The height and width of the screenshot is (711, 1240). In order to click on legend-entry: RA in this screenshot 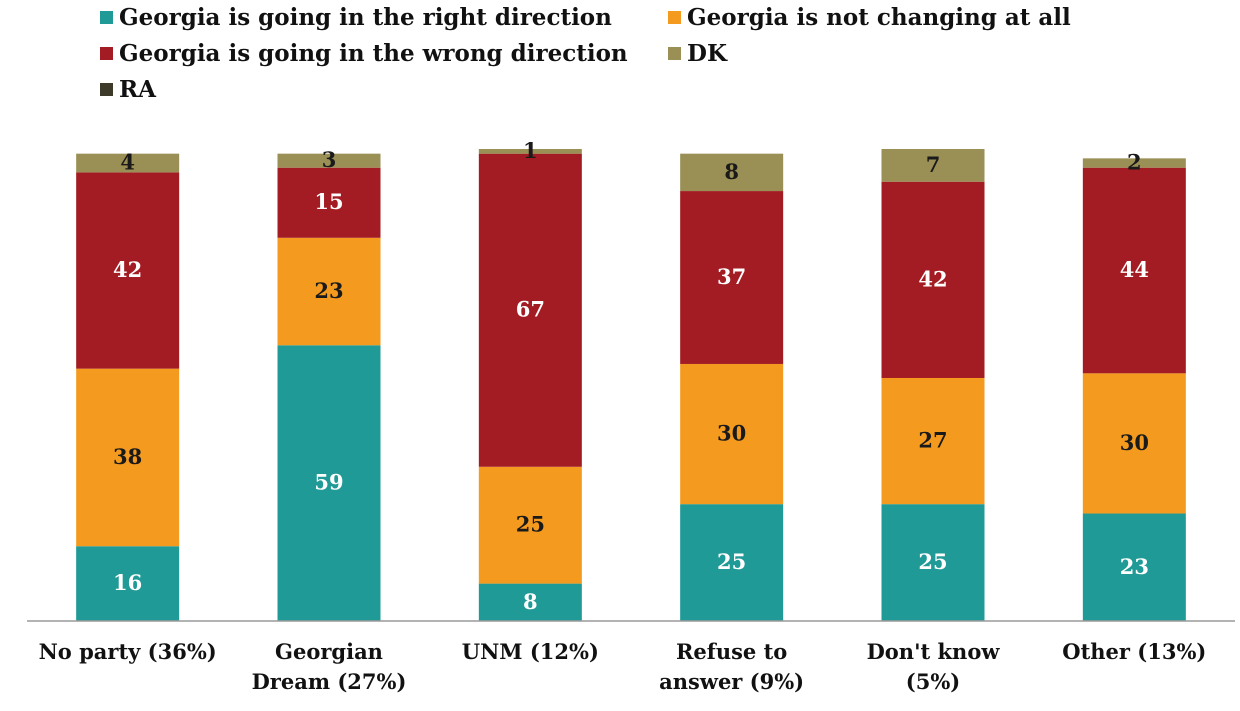, I will do `click(128, 89)`.